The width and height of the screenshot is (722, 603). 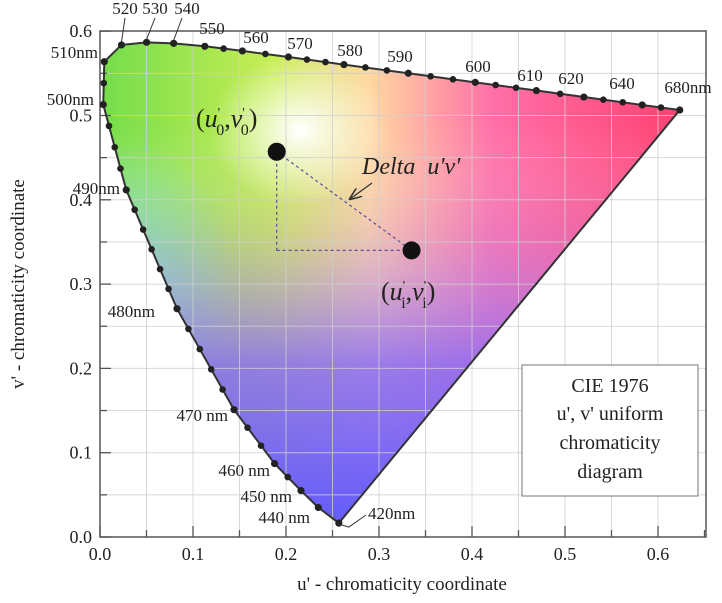 What do you see at coordinates (286, 554) in the screenshot?
I see `x-tick-label: 0.2` at bounding box center [286, 554].